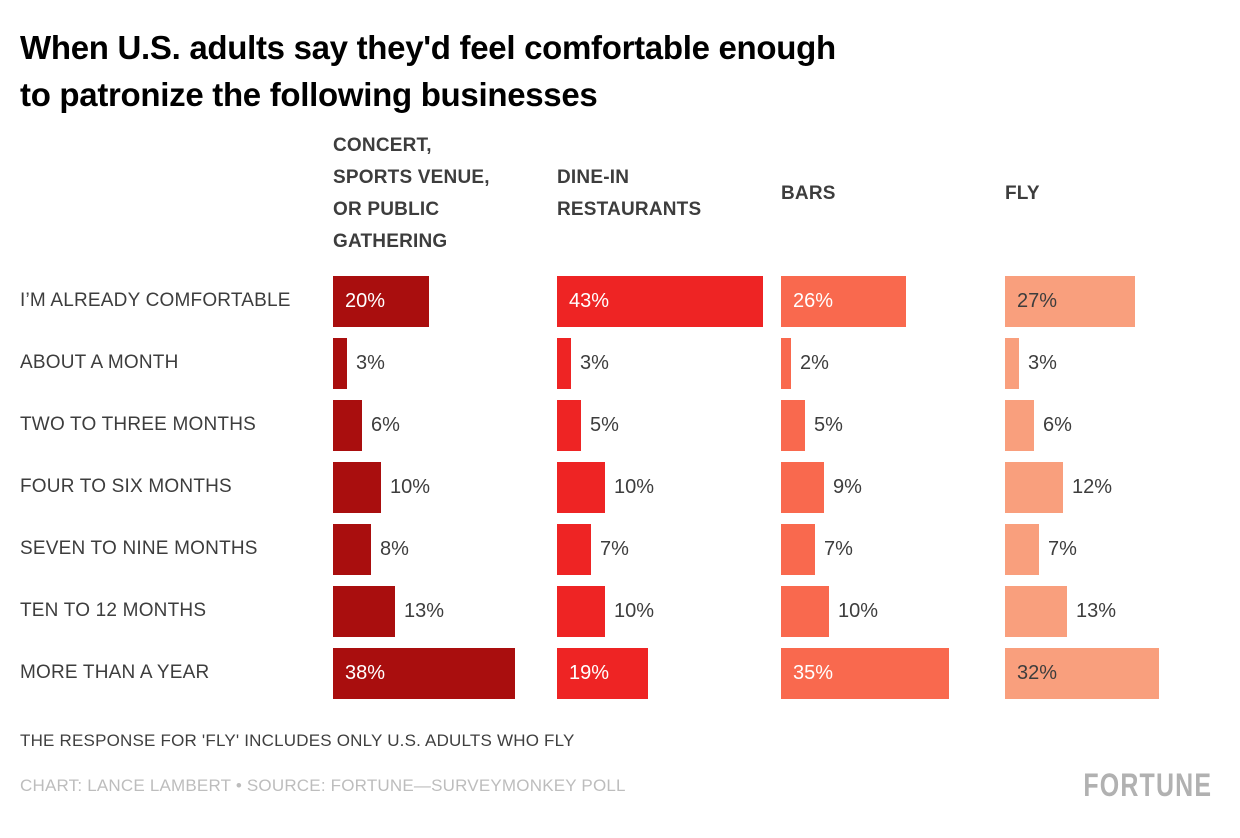 The width and height of the screenshot is (1240, 838). Describe the element at coordinates (138, 424) in the screenshot. I see `row-label: TWO TO THREE MONTHS` at that location.